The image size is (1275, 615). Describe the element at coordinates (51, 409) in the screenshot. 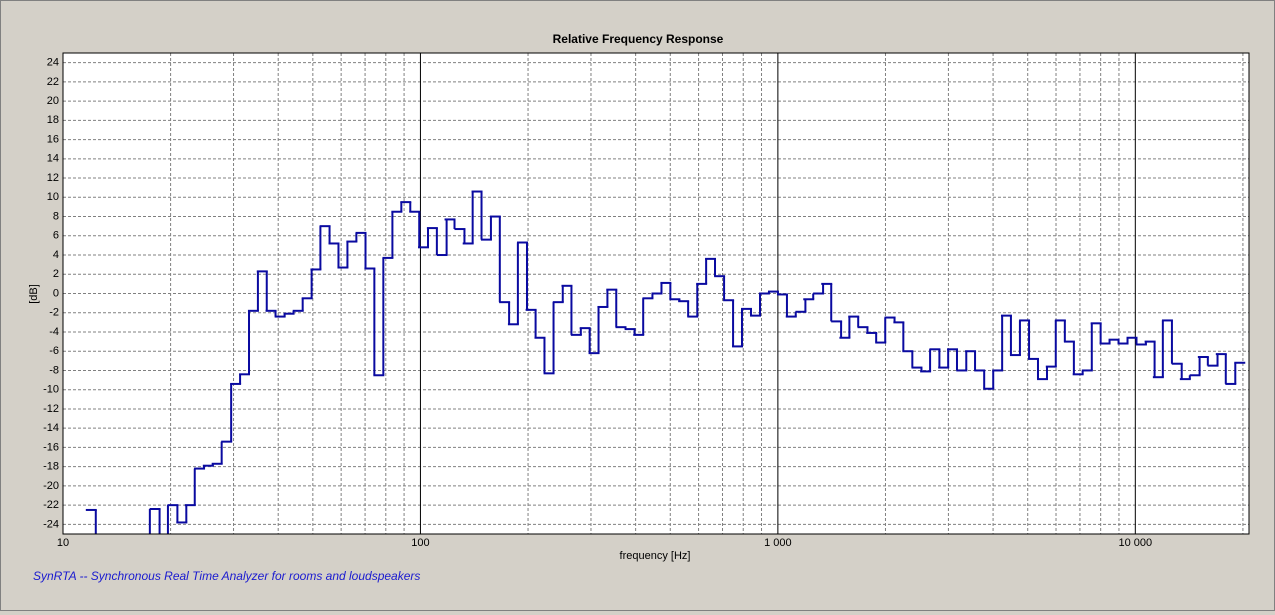

I see `y-tick-label: -12` at that location.